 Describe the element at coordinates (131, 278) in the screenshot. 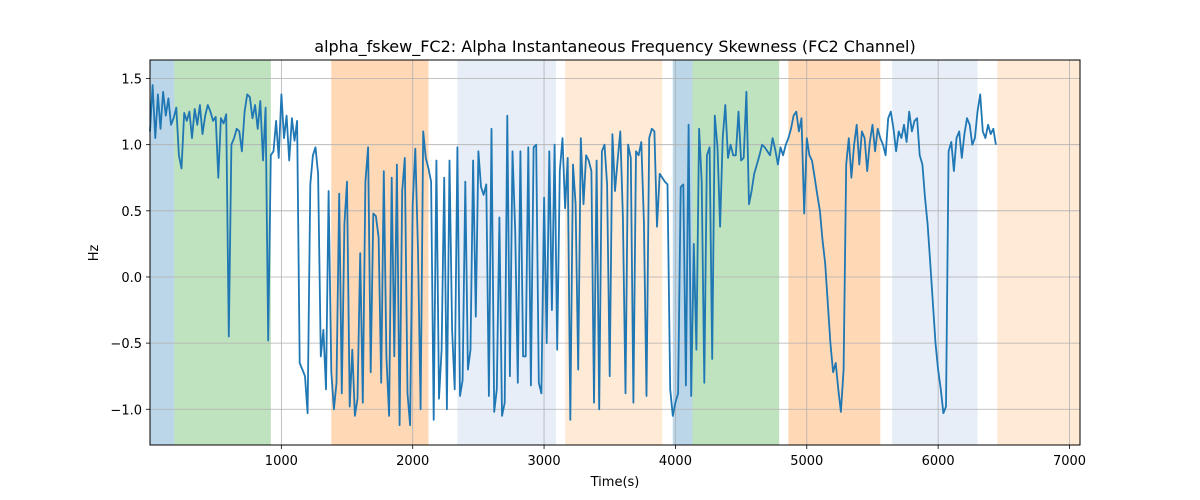

I see `y-tick-label-2: 0.0` at that location.